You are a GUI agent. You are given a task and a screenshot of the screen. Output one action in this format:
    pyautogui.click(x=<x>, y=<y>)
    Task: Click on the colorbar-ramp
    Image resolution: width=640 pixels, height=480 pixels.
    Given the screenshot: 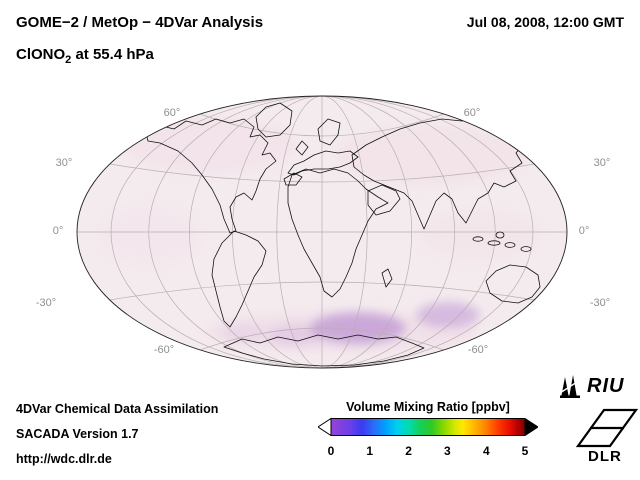 What is the action you would take?
    pyautogui.click(x=428, y=427)
    